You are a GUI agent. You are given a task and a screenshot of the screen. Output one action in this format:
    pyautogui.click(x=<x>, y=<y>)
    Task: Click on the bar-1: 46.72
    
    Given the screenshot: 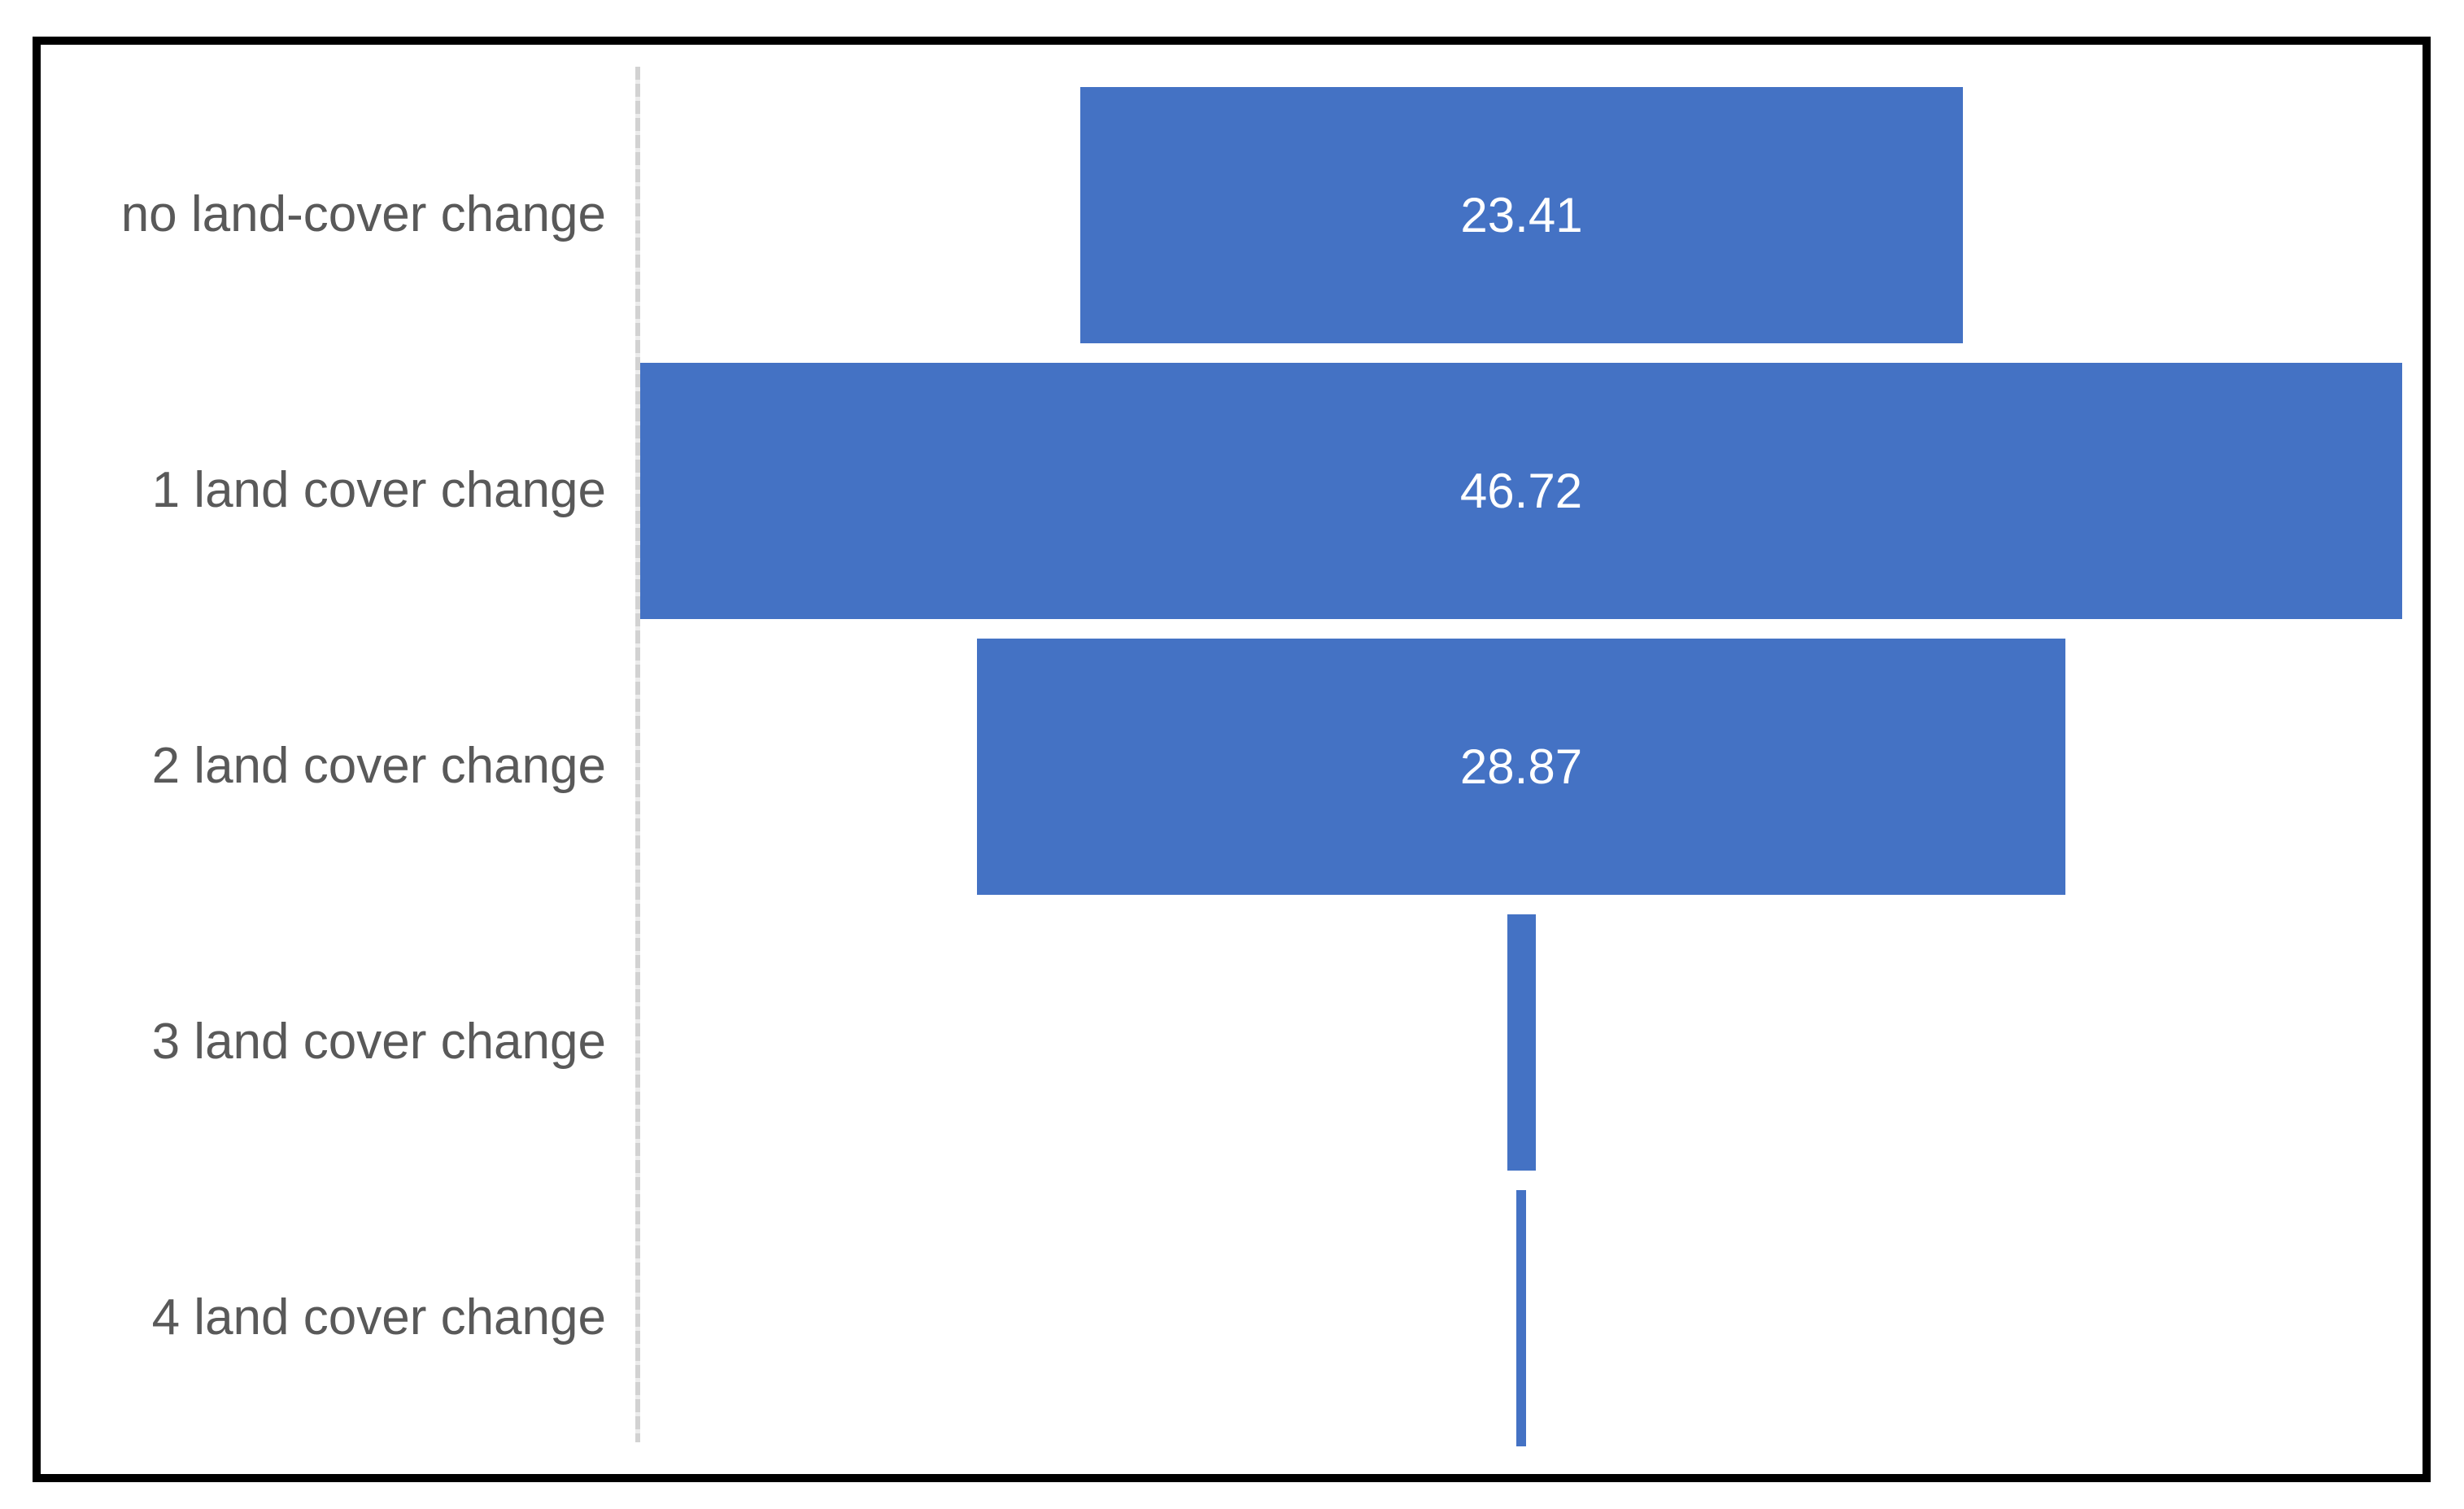 What is the action you would take?
    pyautogui.click(x=1521, y=491)
    